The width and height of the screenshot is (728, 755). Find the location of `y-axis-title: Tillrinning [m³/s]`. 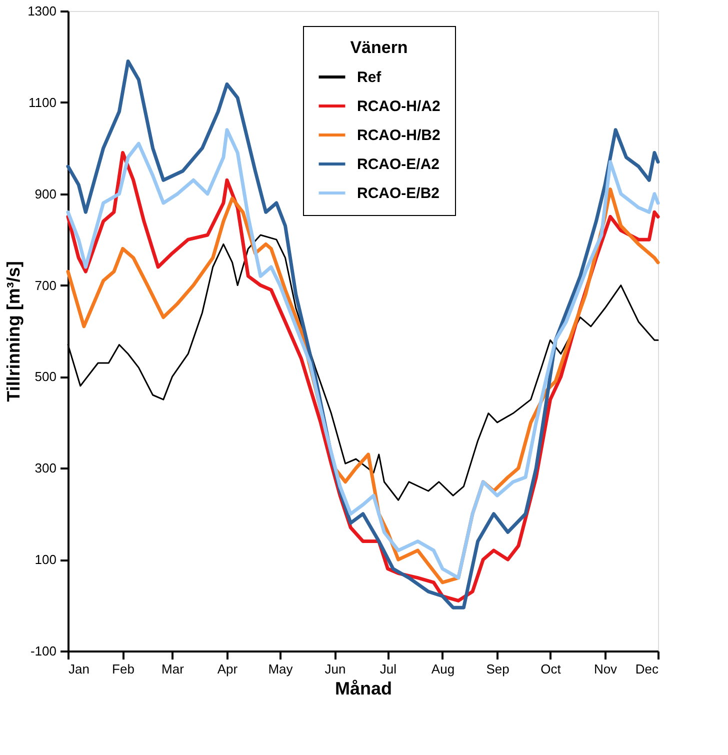

y-axis-title: Tillrinning [m³/s] is located at coordinates (14, 331).